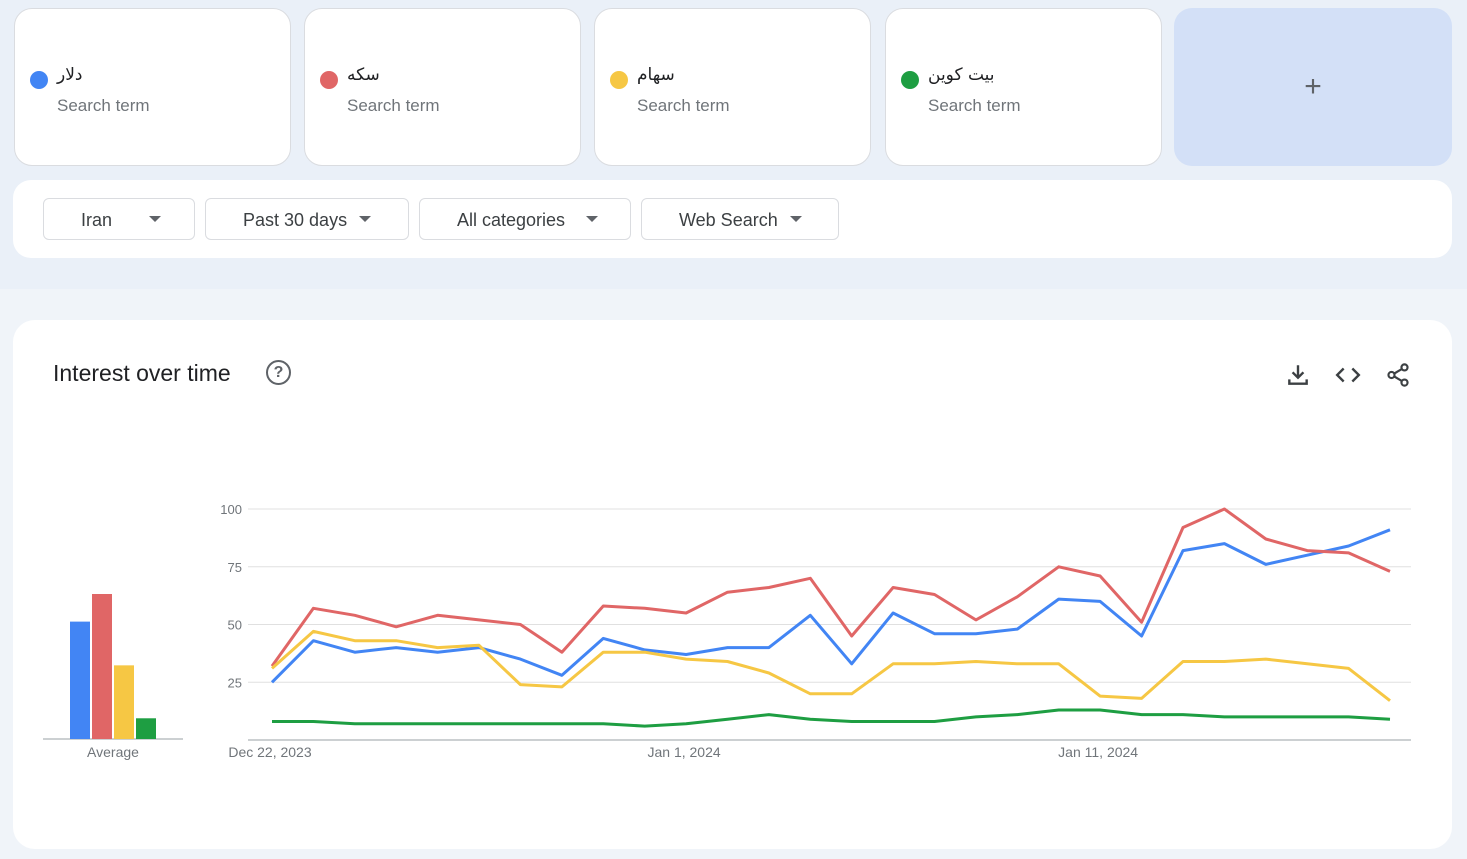  I want to click on category-select-label: All categories, so click(511, 220).